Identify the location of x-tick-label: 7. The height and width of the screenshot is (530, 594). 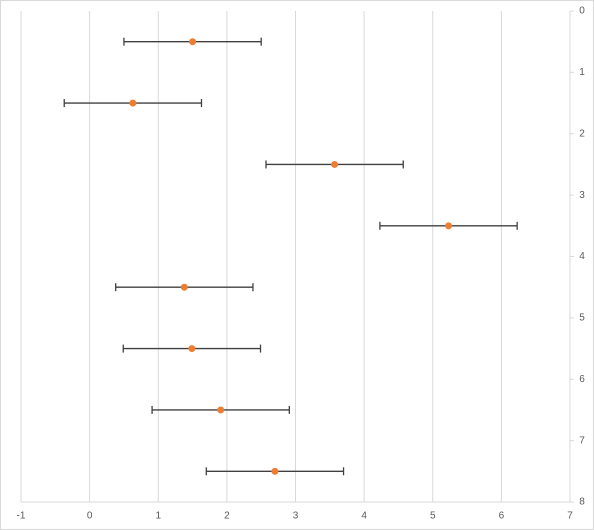
(570, 516).